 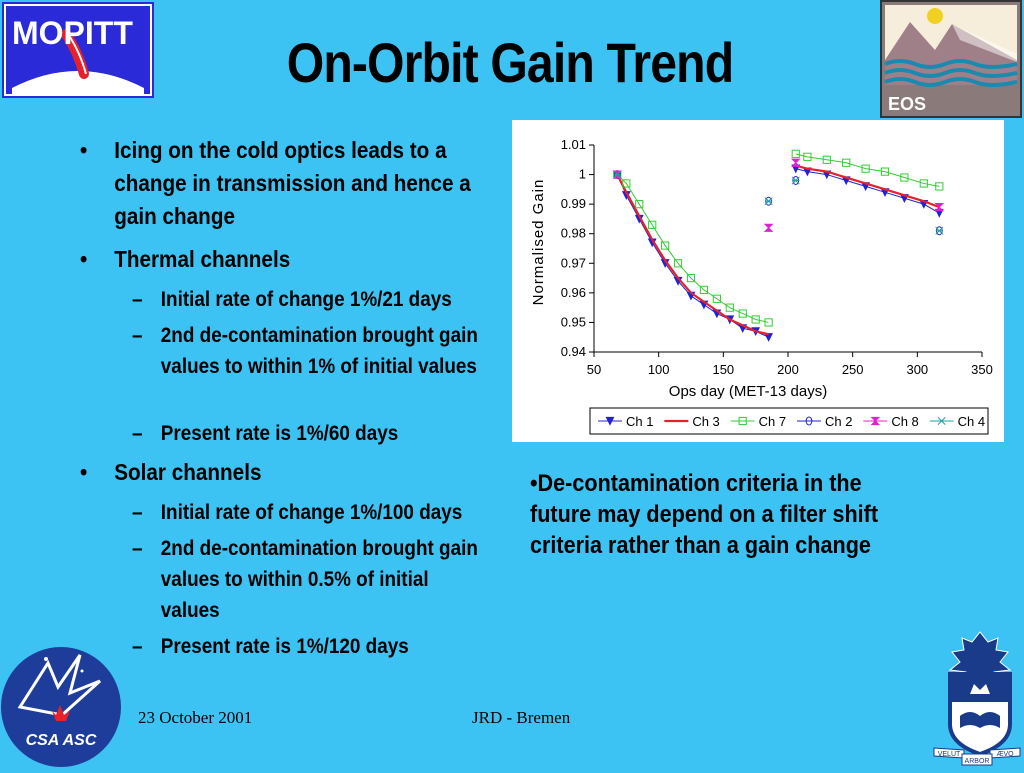 I want to click on x-tick-label: 50, so click(x=594, y=369).